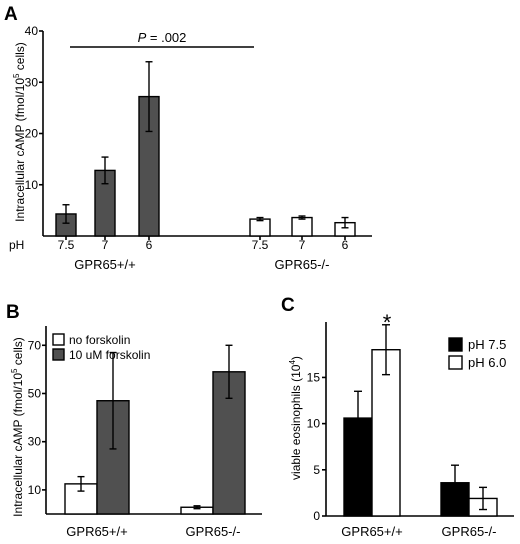 The width and height of the screenshot is (520, 544). Describe the element at coordinates (302, 264) in the screenshot. I see `group-label-ko-a: GPR65-/-` at that location.